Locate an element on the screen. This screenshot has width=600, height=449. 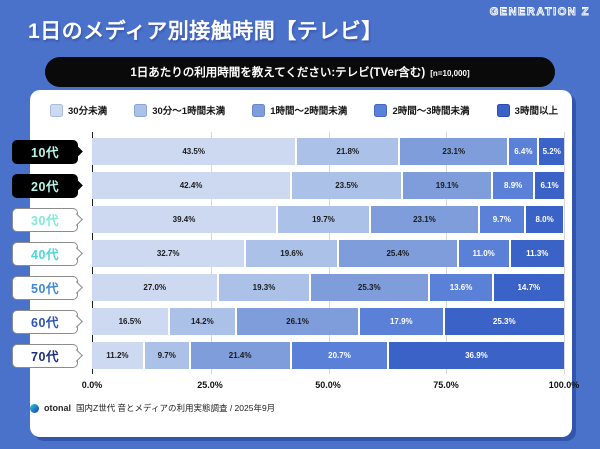
bar-segment: 32.7% is located at coordinates (169, 253).